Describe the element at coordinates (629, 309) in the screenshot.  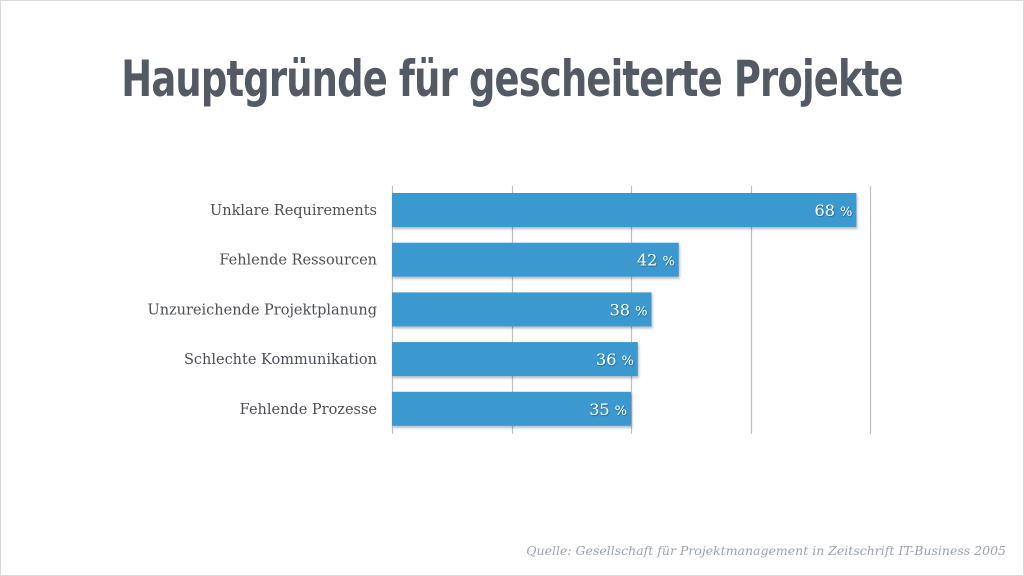
I see `value-label: 38 %` at that location.